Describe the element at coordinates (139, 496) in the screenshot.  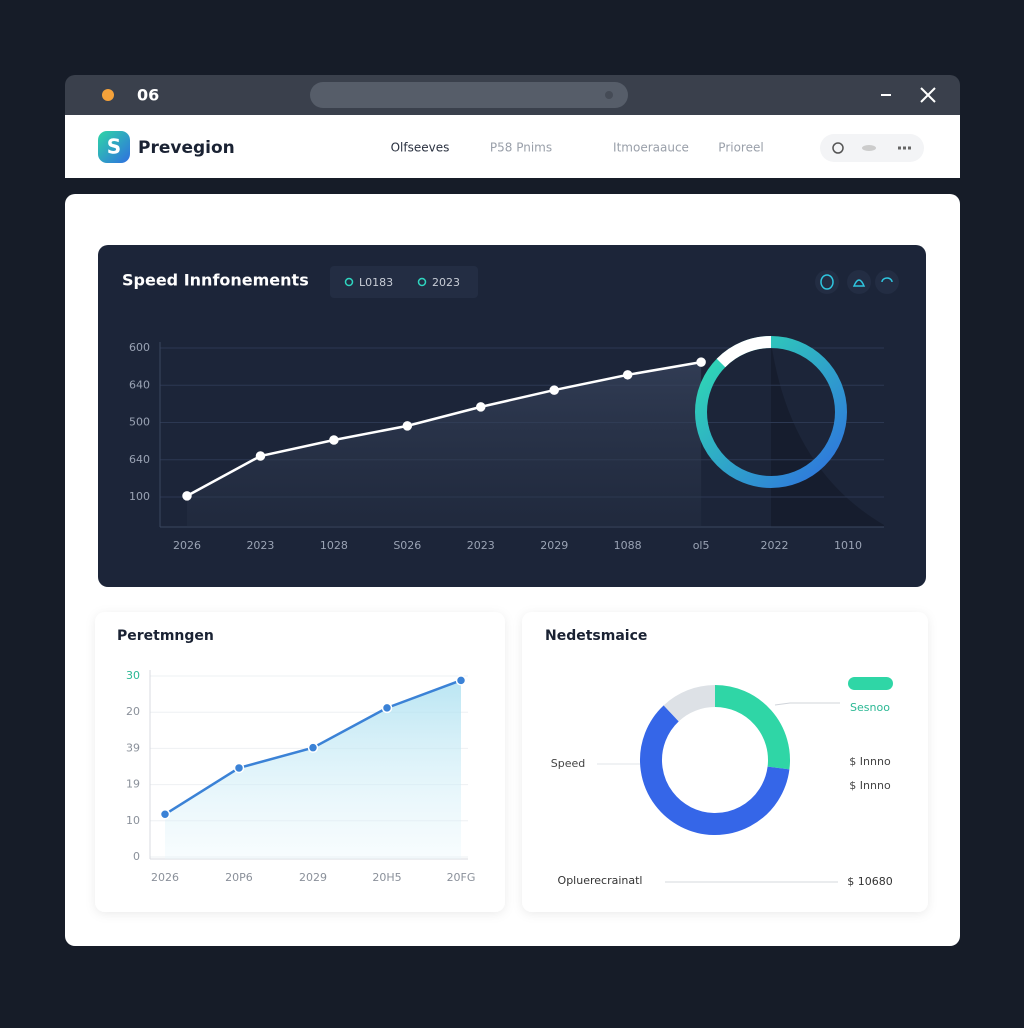
I see `y-tick-label: 100` at that location.